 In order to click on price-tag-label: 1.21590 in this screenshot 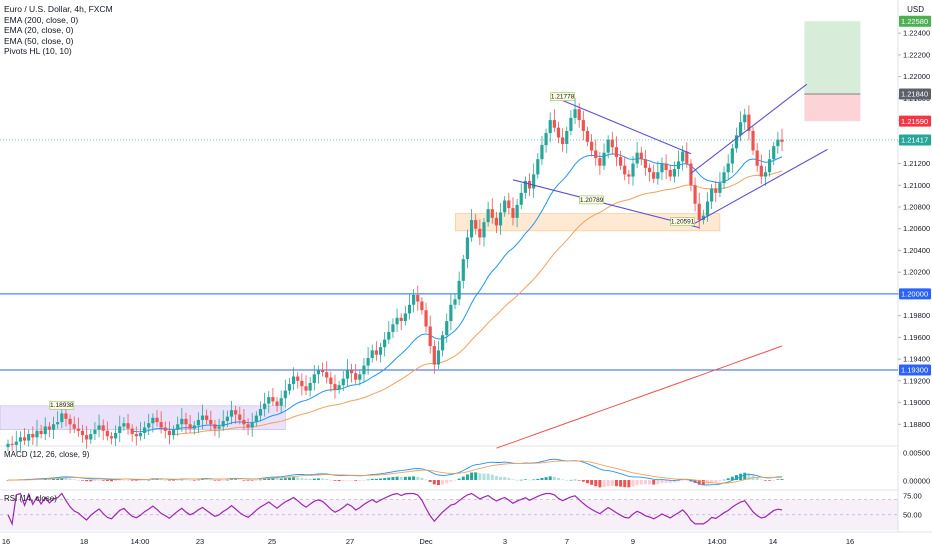, I will do `click(914, 121)`.